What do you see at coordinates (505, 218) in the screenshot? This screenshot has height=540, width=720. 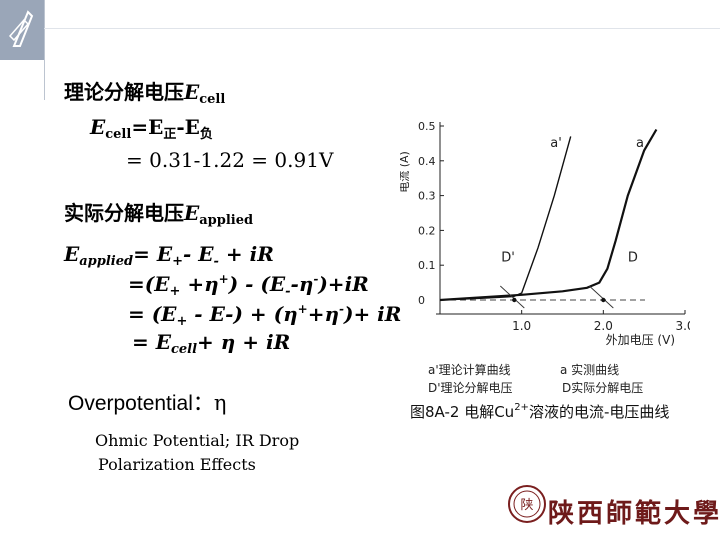 I see `series-line-theory` at bounding box center [505, 218].